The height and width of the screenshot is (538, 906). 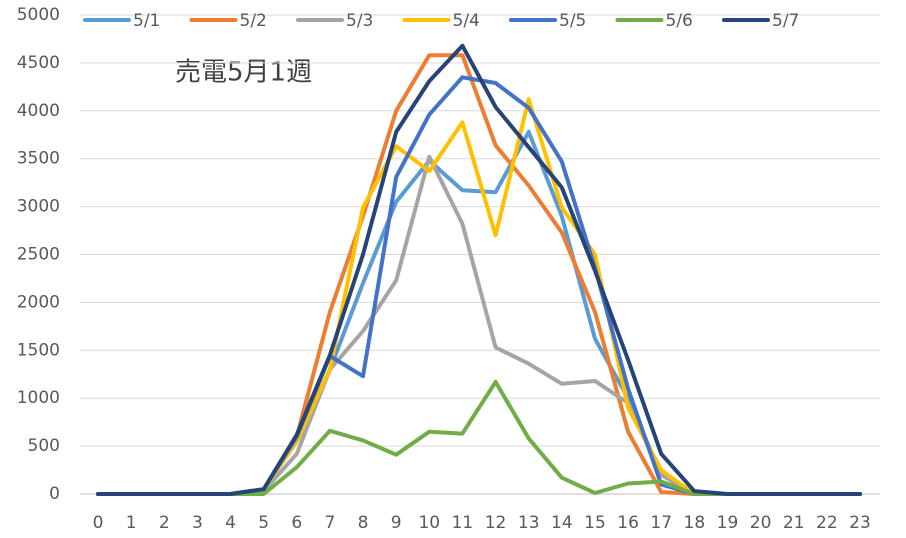 I want to click on x-tick-label: 19, so click(x=728, y=523).